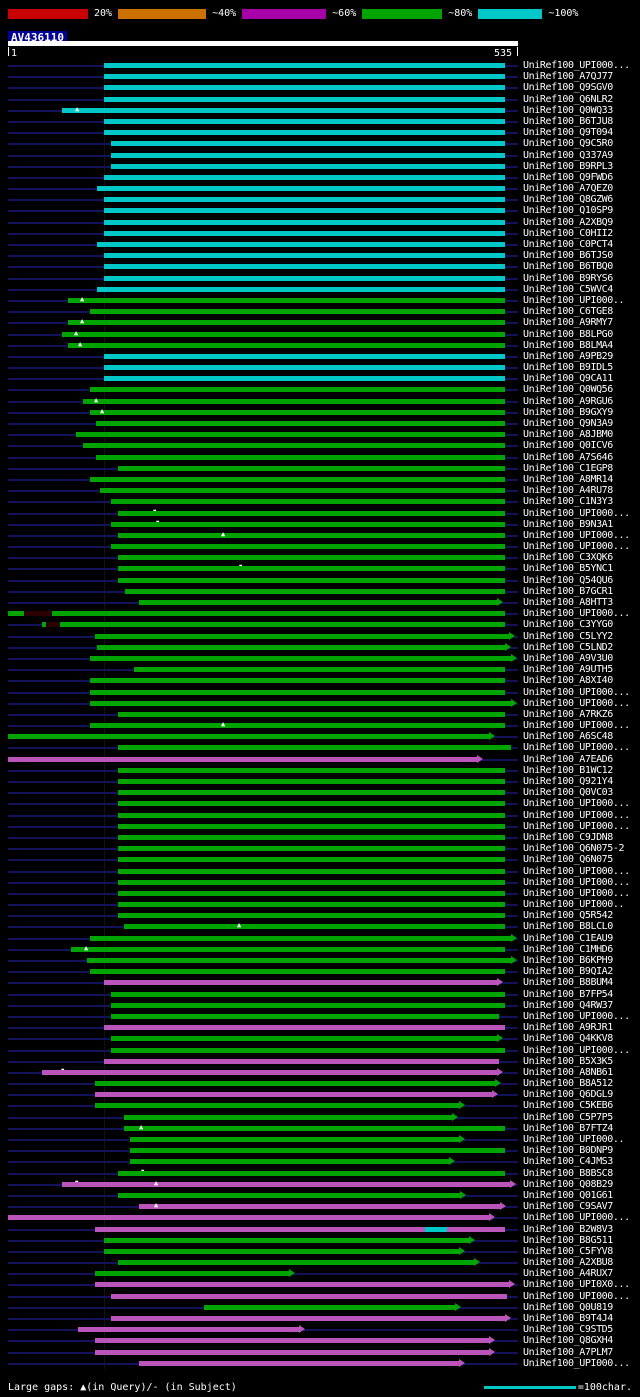 The height and width of the screenshot is (1397, 640). Describe the element at coordinates (568, 323) in the screenshot. I see `hit-label: UniRef100_A9RMY7` at that location.